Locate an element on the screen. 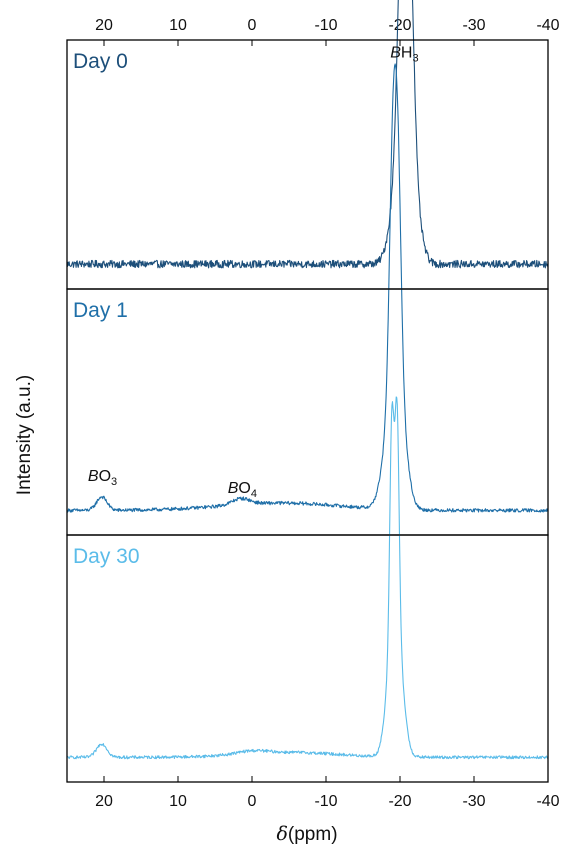 Image resolution: width=564 pixels, height=852 pixels. top-axis-ticks: 20 10 0 -10 -20 -30 -40 is located at coordinates (327, 31).